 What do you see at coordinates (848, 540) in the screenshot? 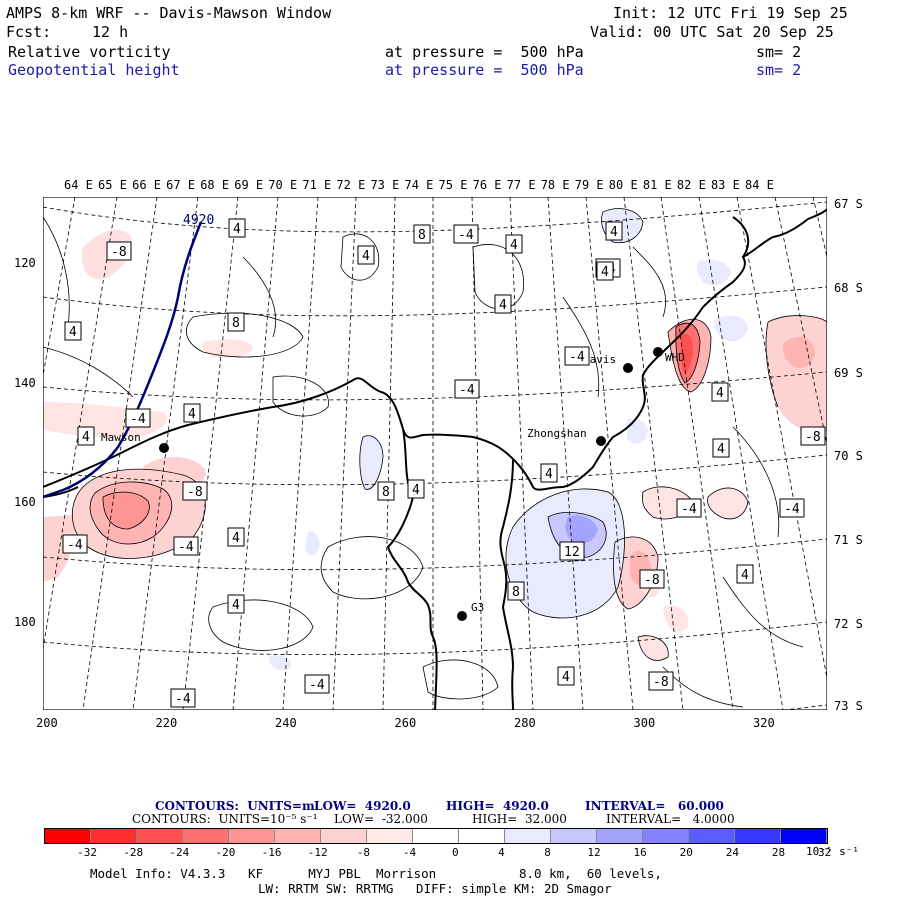
I see `latitude-label: 71 S` at bounding box center [848, 540].